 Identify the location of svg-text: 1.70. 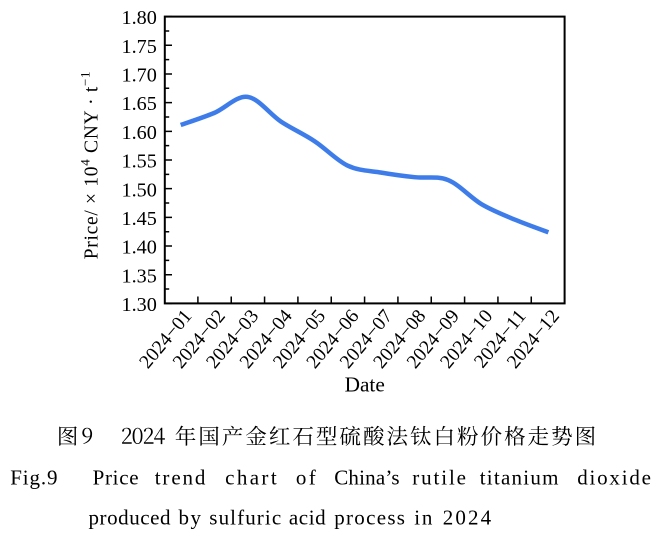
(138, 76).